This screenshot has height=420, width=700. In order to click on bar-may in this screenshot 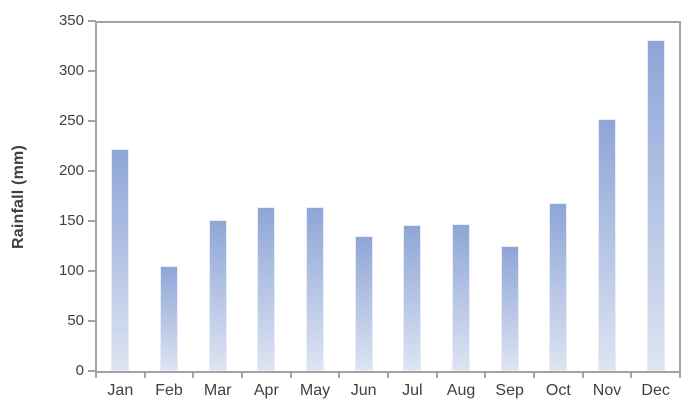, I will do `click(315, 289)`.